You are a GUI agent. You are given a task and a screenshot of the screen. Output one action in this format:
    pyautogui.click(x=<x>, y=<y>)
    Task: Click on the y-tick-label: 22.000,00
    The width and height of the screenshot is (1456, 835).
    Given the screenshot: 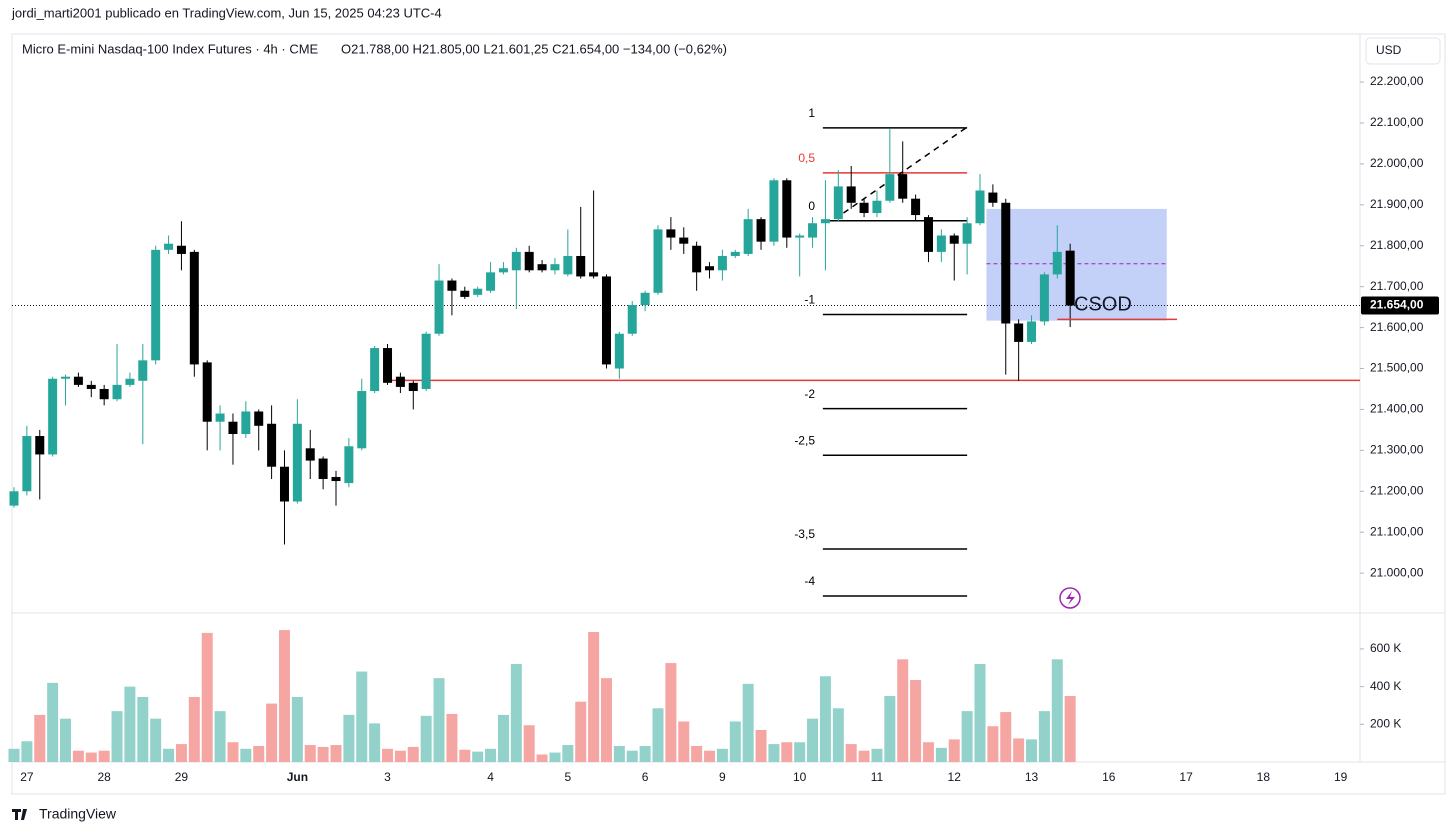 What is the action you would take?
    pyautogui.click(x=1397, y=163)
    